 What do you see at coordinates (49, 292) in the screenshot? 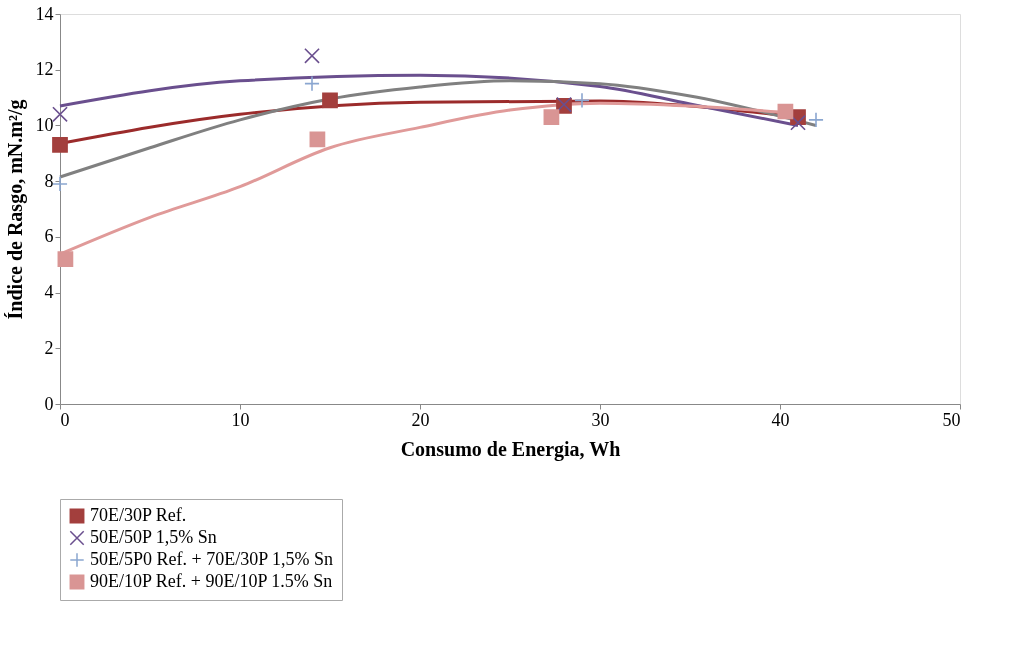
I see `y-tick-label: 4` at bounding box center [49, 292].